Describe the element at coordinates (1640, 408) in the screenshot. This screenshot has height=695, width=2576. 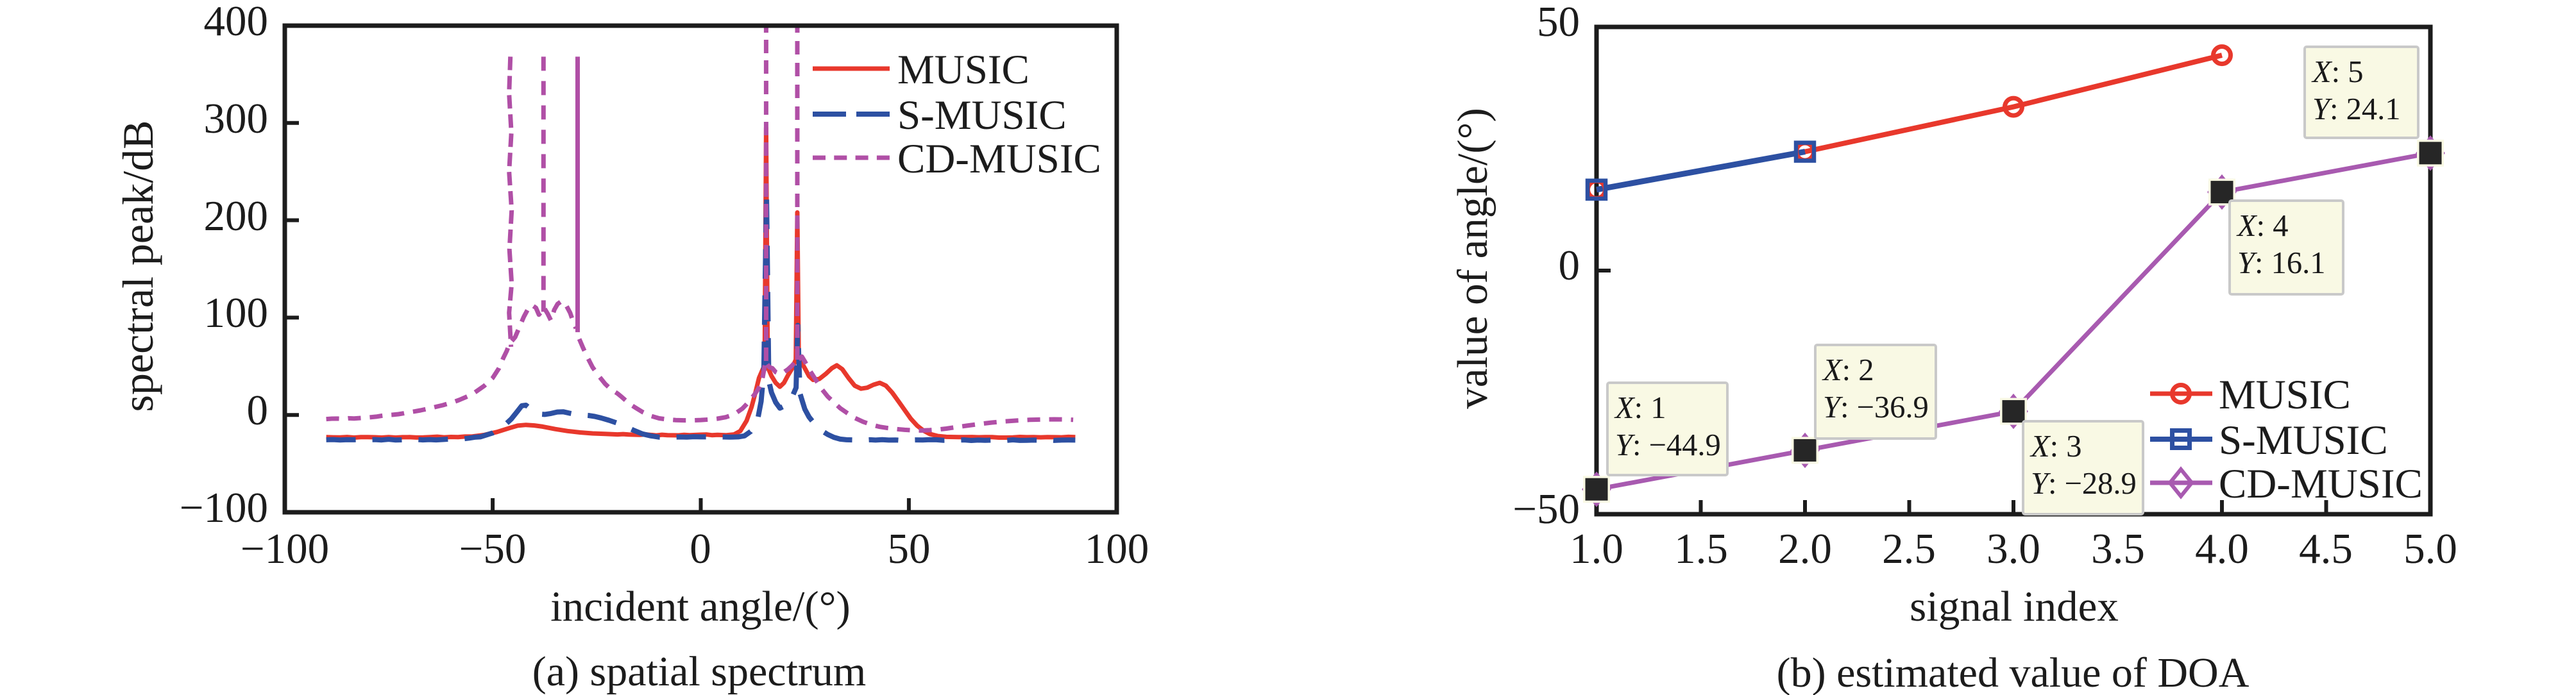
I see `svg-text: X: 1` at that location.